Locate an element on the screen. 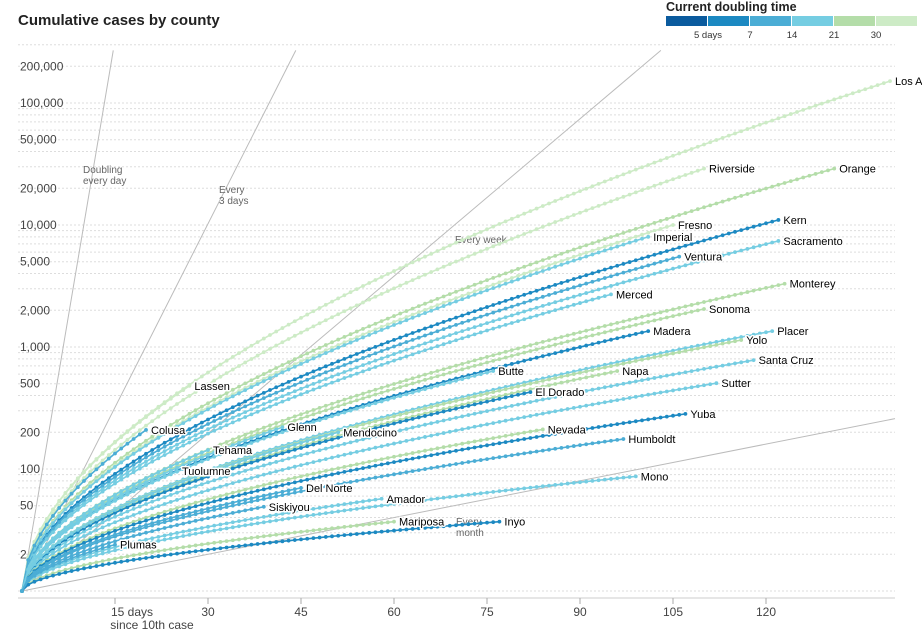 Image resolution: width=922 pixels, height=634 pixels. y-tick-label: 200,000 is located at coordinates (42, 66).